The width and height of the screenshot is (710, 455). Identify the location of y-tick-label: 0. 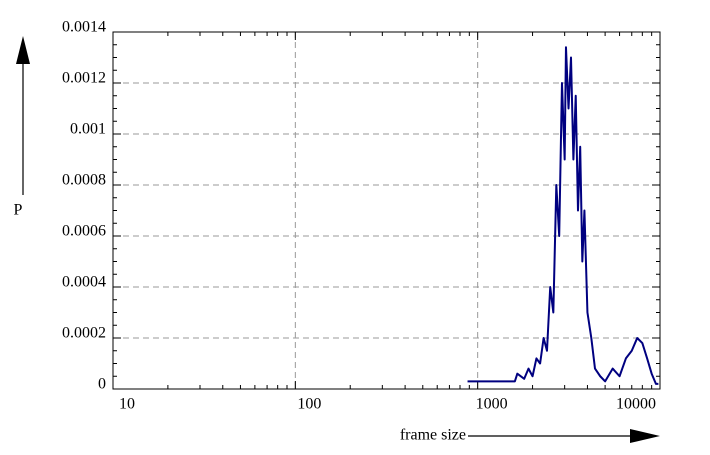
(102, 384).